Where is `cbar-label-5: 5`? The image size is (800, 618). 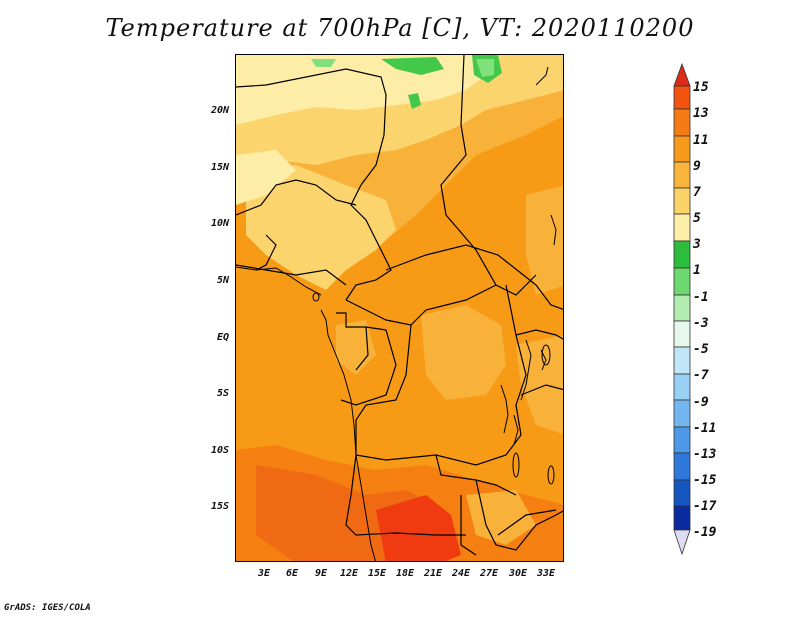
cbar-label-5: 5 is located at coordinates (697, 218).